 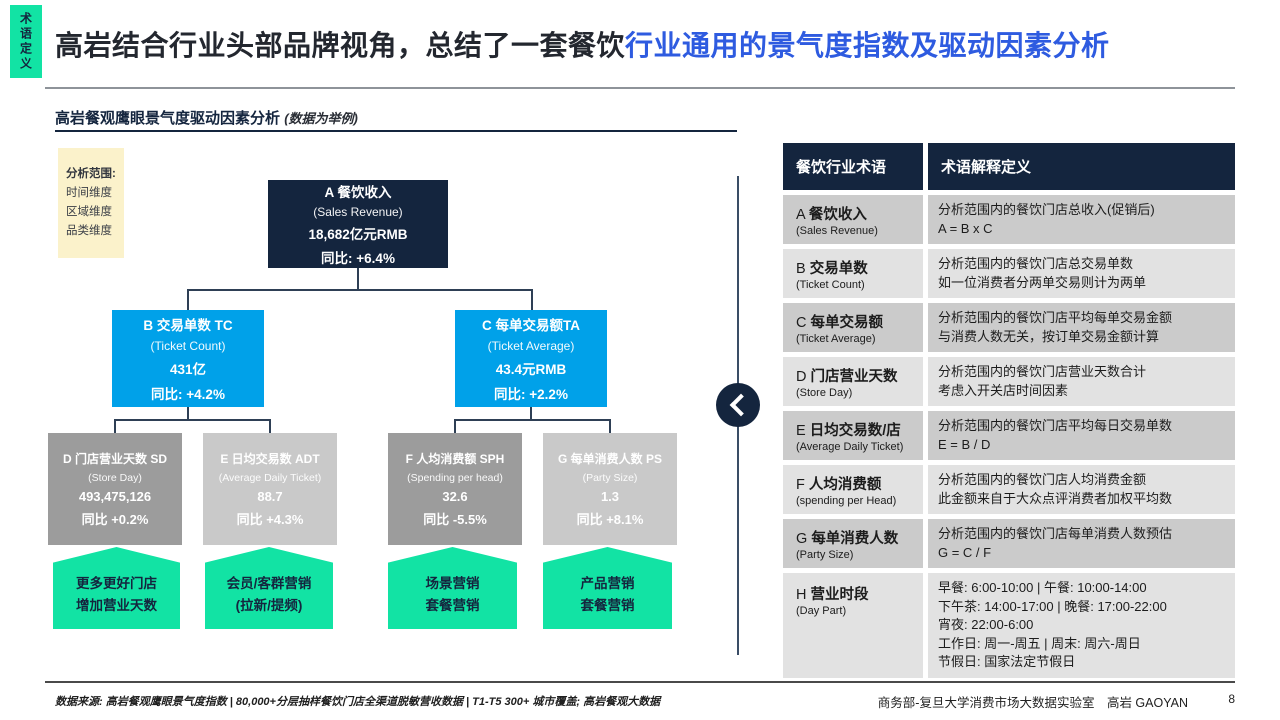 What do you see at coordinates (270, 459) in the screenshot?
I see `node-title: E 日均交易数 ADT` at bounding box center [270, 459].